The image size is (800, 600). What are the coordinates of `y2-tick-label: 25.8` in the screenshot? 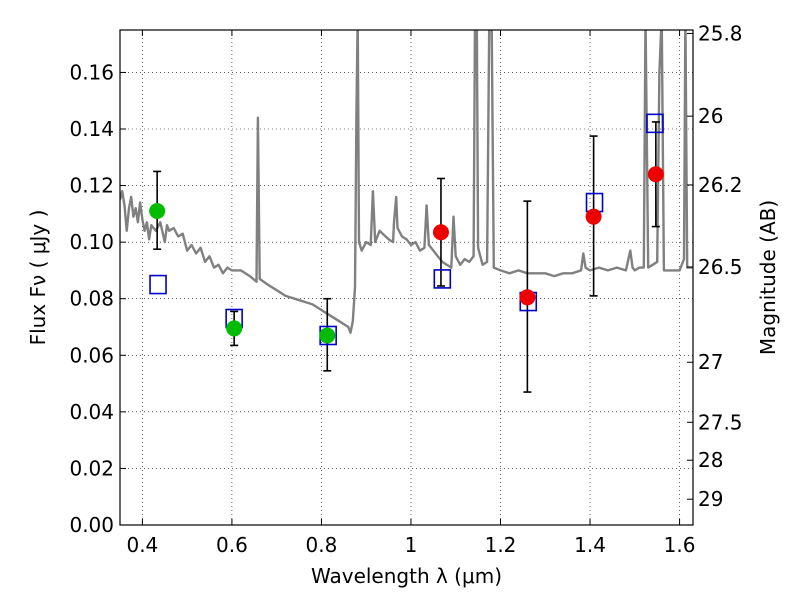 It's located at (720, 33).